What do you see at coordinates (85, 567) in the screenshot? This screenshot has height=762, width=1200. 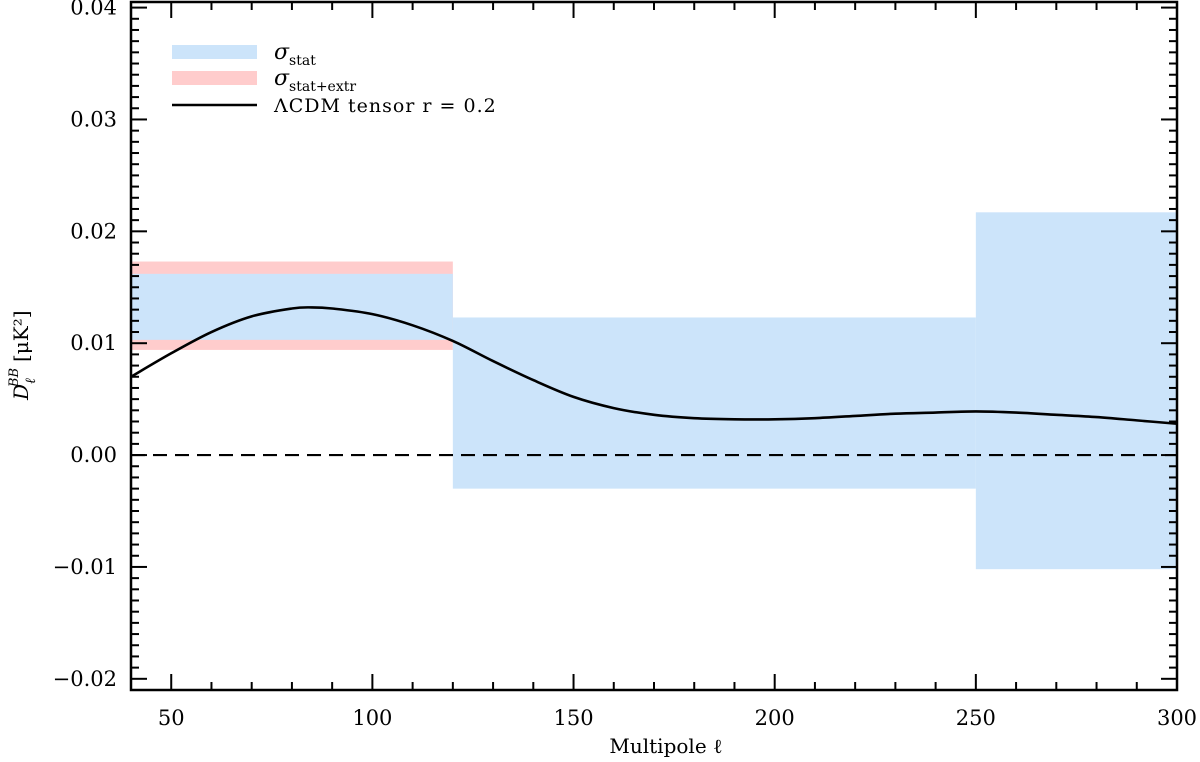 I see `y-tick-label: −0.01` at bounding box center [85, 567].